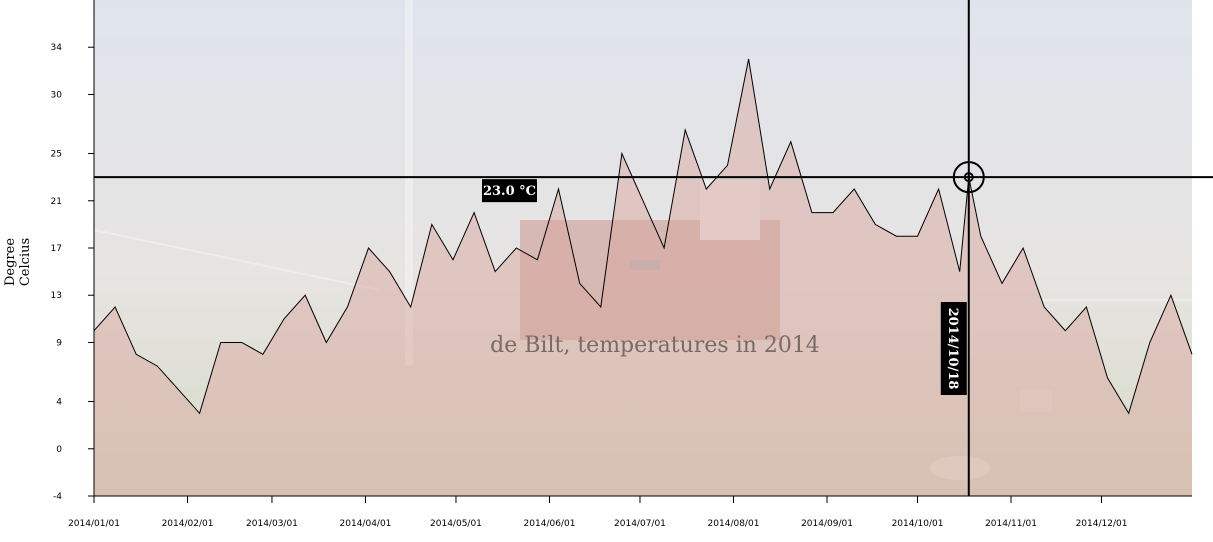 Image resolution: width=1213 pixels, height=542 pixels. Describe the element at coordinates (366, 524) in the screenshot. I see `x-tick-label: 2014/04/01` at that location.